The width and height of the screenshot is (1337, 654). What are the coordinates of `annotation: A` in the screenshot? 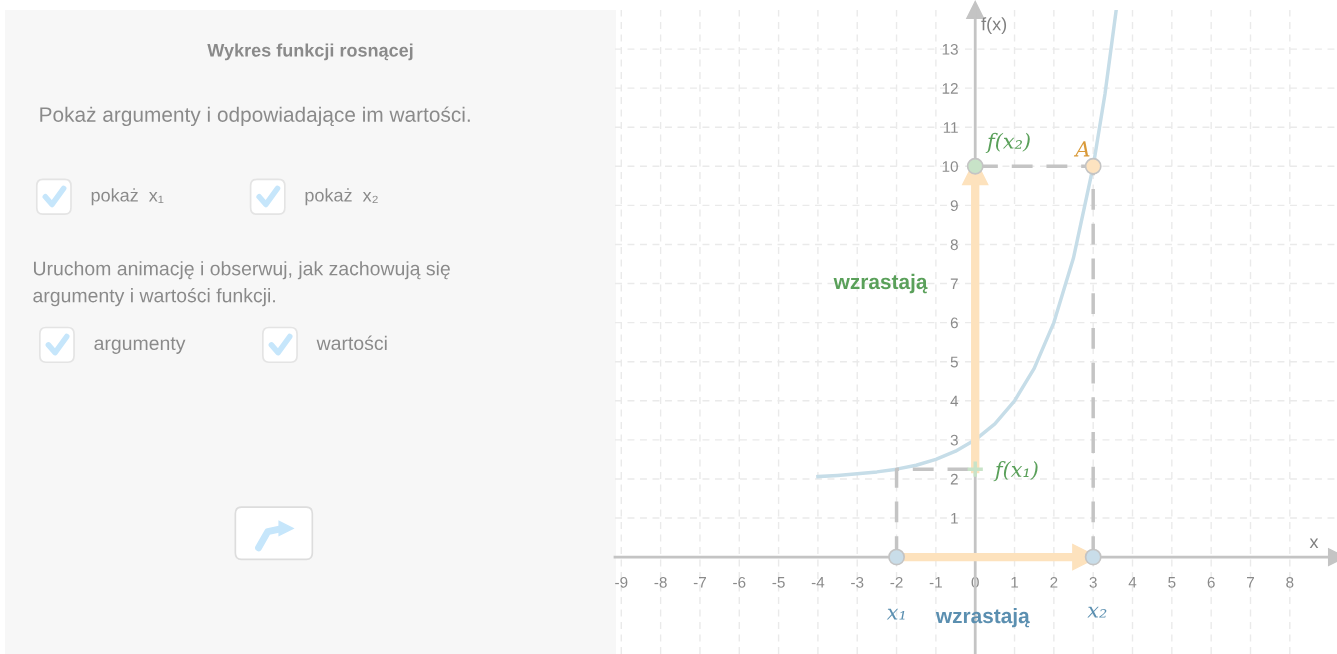 It's located at (1081, 149).